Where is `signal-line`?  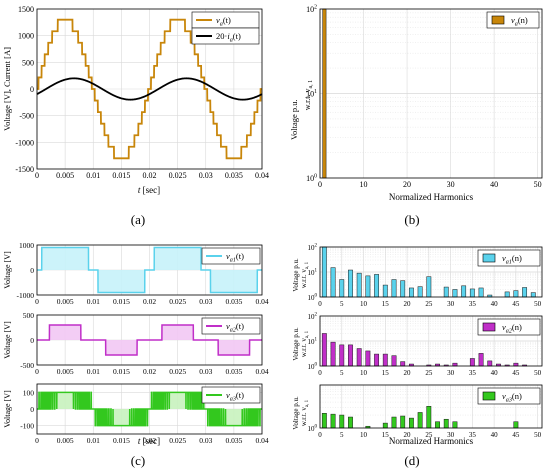
signal-line is located at coordinates (149, 409).